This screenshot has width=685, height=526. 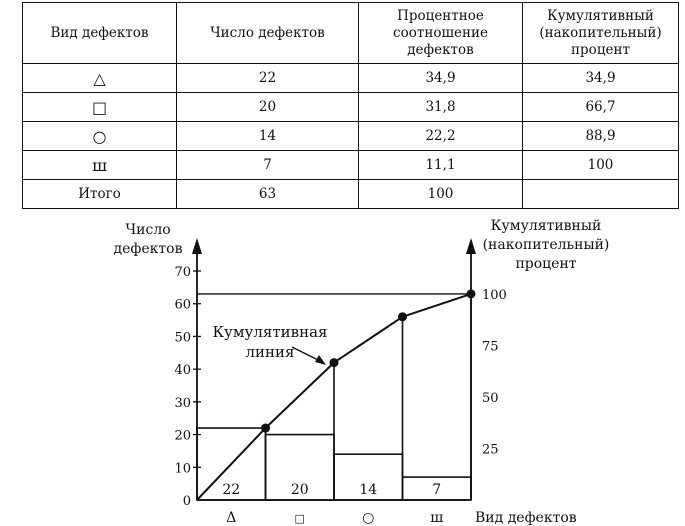 What do you see at coordinates (267, 33) in the screenshot?
I see `header-defect-count: Число дефектов` at bounding box center [267, 33].